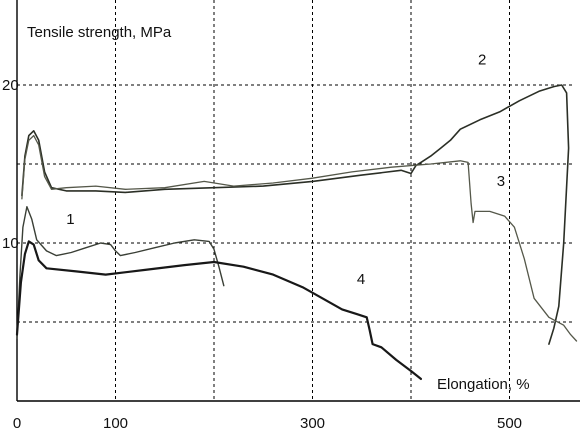 This screenshot has width=585, height=434. Describe the element at coordinates (509, 423) in the screenshot. I see `x-tick-label: 500` at that location.